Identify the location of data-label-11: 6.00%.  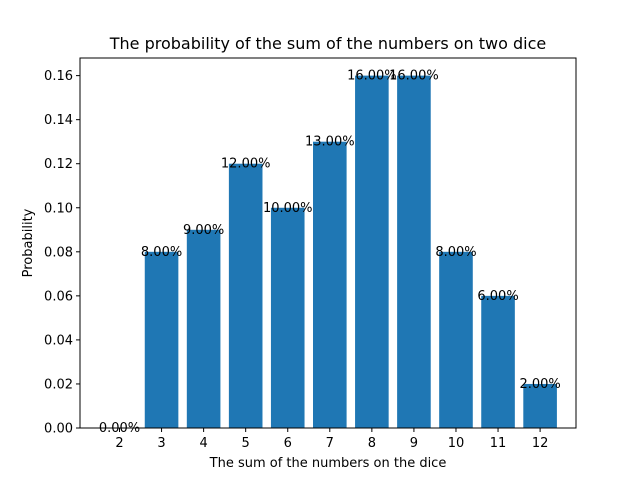
(497, 296).